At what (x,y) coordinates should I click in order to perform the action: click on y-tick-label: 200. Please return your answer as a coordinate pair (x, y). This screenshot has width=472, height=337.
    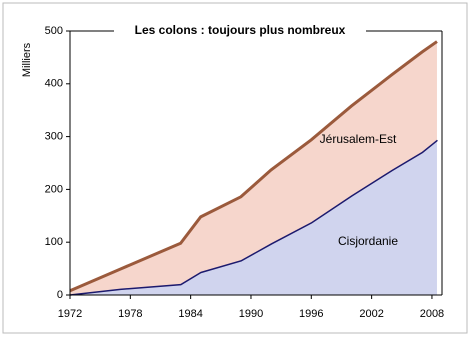
    Looking at the image, I should click on (54, 189).